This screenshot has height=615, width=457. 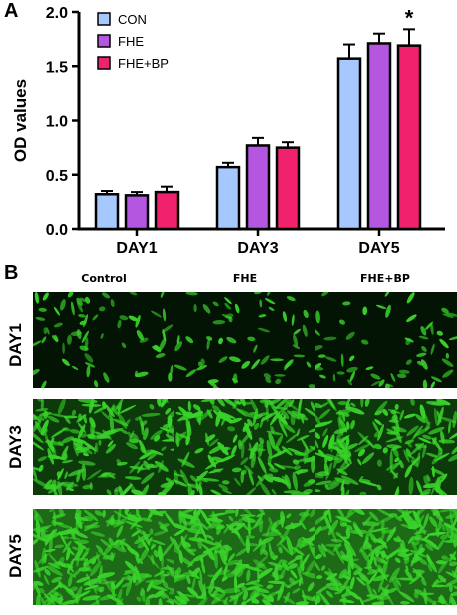 I want to click on micrograph-day5-fhe, so click(x=245, y=557).